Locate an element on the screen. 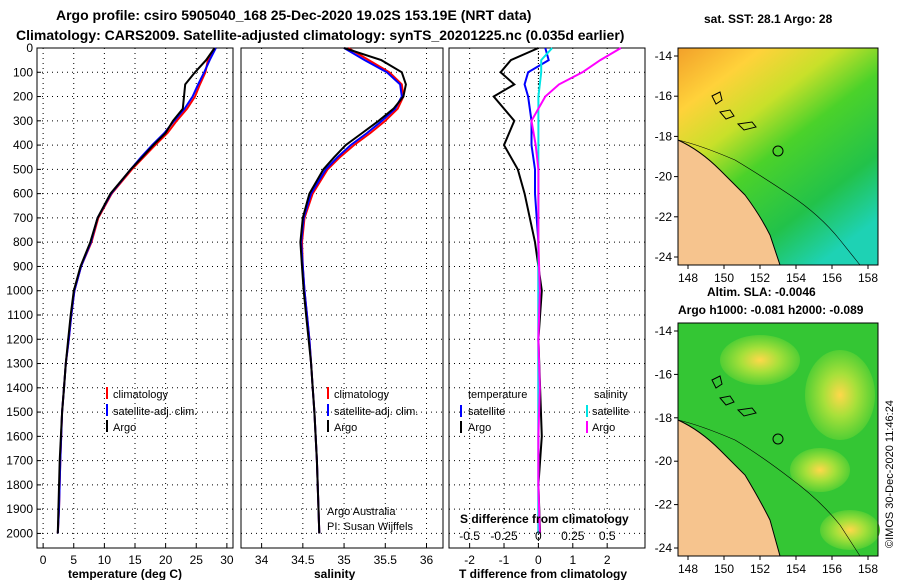 The image size is (900, 580). lat-tick-label: -22 is located at coordinates (664, 217).